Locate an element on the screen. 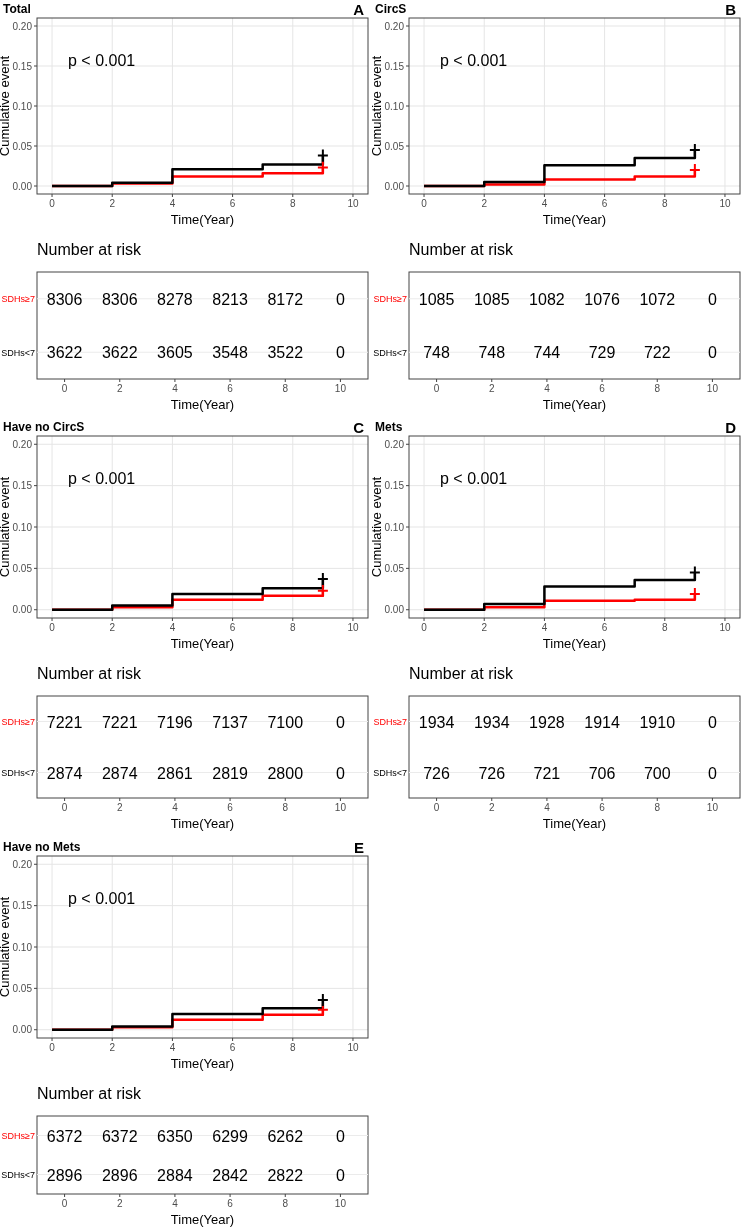 The width and height of the screenshot is (744, 1230). chart-title: Have no Mets is located at coordinates (42, 847).